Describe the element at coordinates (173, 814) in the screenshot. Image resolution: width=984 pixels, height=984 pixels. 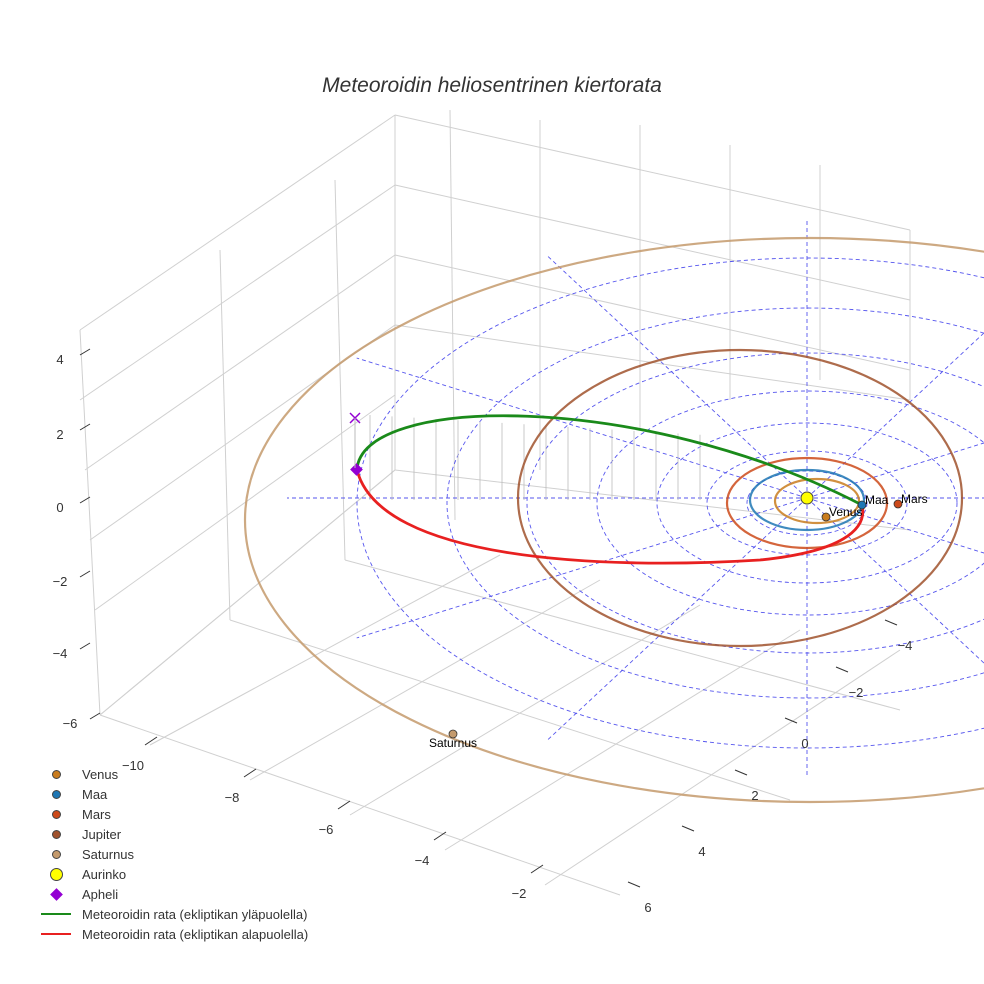
I see `legend-item-mars: Mars` at that location.